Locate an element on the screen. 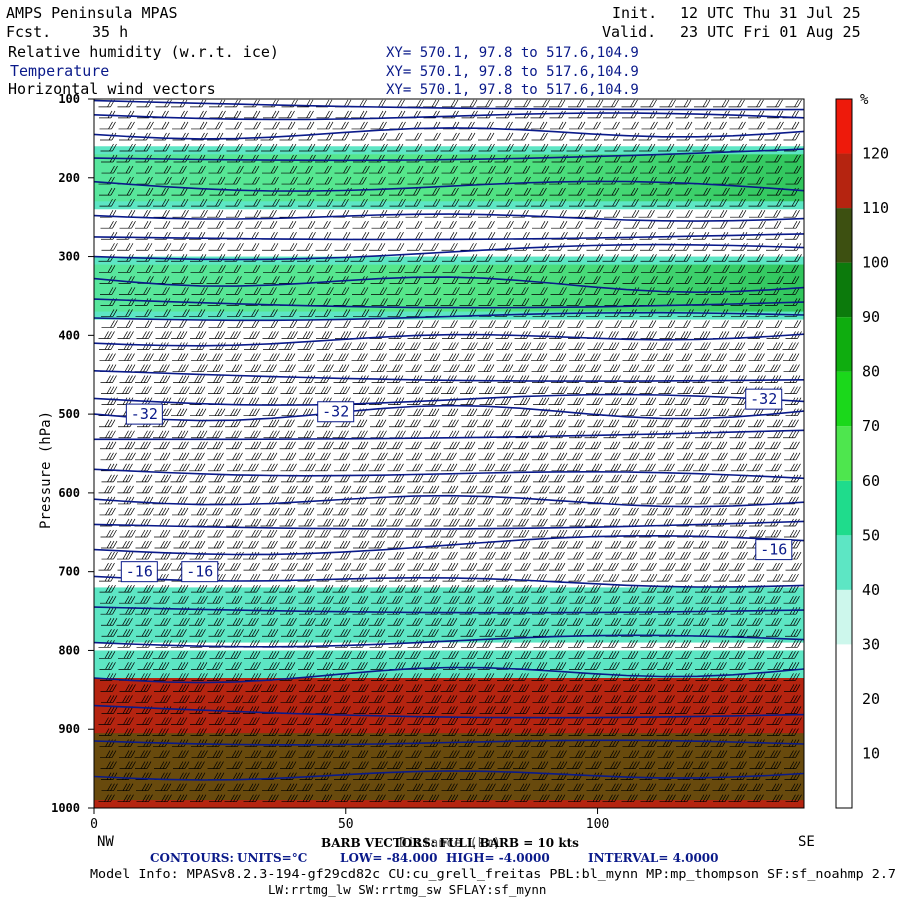 The width and height of the screenshot is (900, 905). temperature-contour is located at coordinates (449, 474).